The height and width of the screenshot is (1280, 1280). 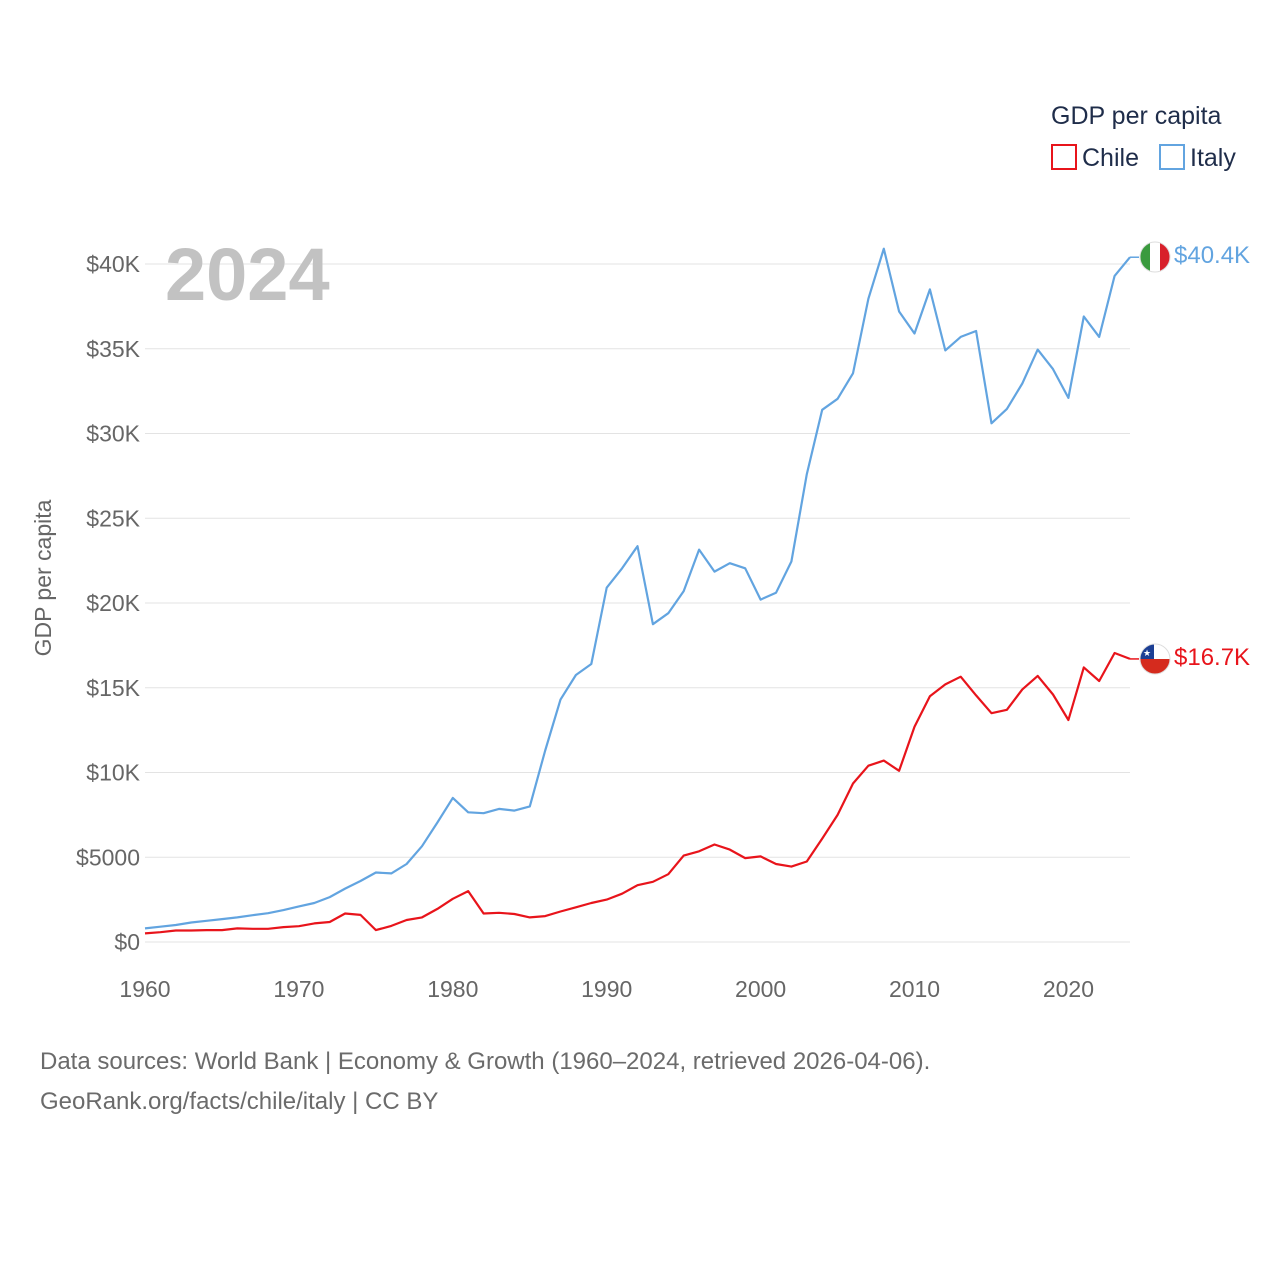 What do you see at coordinates (452, 989) in the screenshot?
I see `x-tick-label: 1980` at bounding box center [452, 989].